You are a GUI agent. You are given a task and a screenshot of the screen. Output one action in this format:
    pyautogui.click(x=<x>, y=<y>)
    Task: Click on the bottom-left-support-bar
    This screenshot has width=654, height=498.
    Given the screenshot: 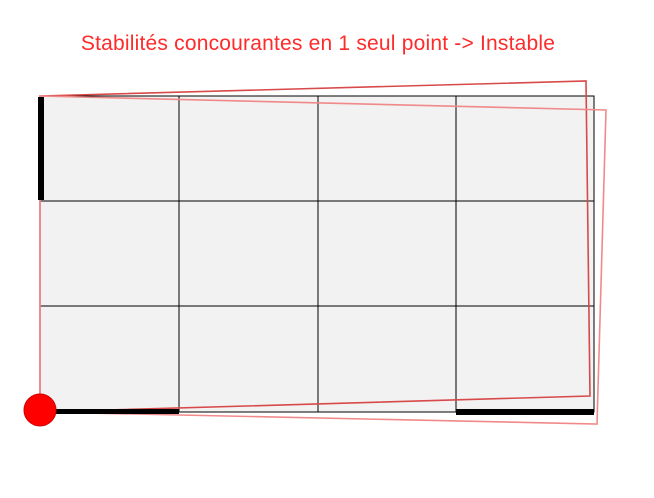 What is the action you would take?
    pyautogui.click(x=111, y=411)
    